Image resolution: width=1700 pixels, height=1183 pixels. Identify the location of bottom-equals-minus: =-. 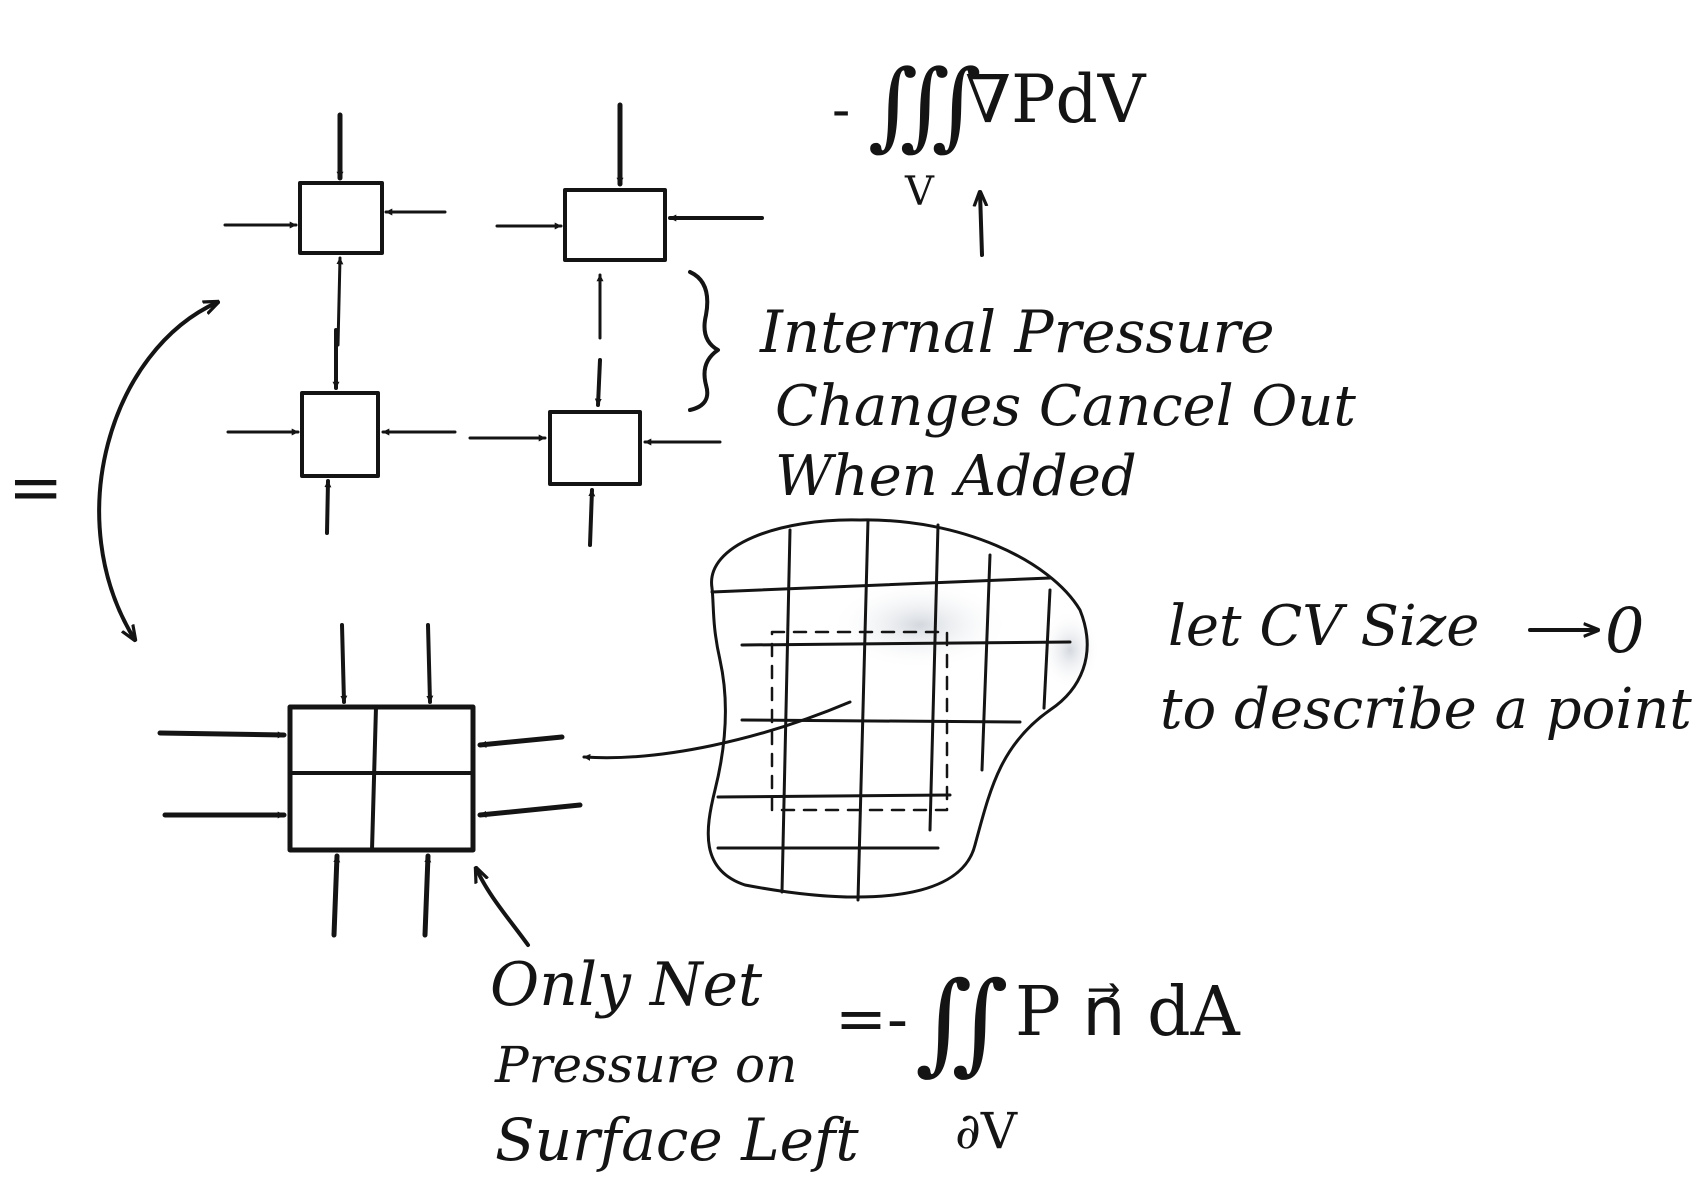
(871, 1018).